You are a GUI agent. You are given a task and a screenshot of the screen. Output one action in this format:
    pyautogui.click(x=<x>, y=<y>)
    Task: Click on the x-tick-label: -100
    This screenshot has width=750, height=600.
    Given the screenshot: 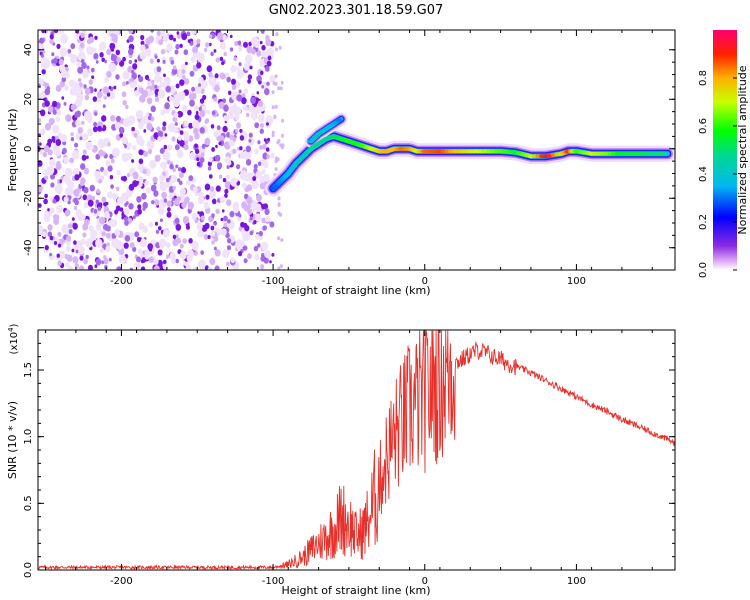 What is the action you would take?
    pyautogui.click(x=273, y=281)
    